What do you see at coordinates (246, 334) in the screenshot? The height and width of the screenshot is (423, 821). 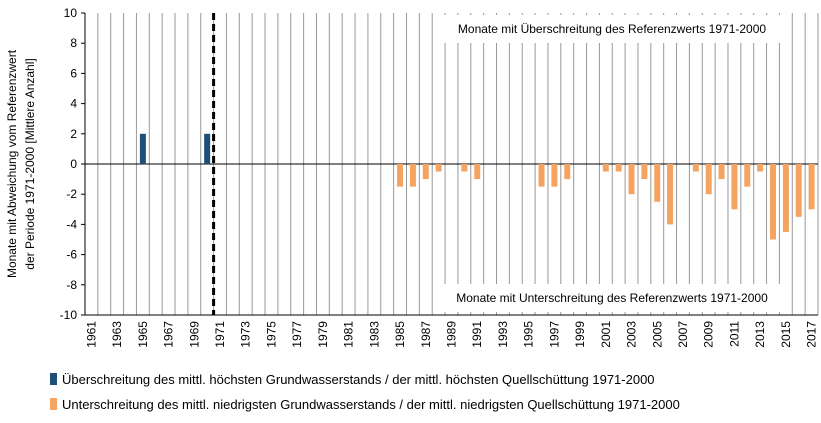 I see `x-tick-label: 1973` at bounding box center [246, 334].